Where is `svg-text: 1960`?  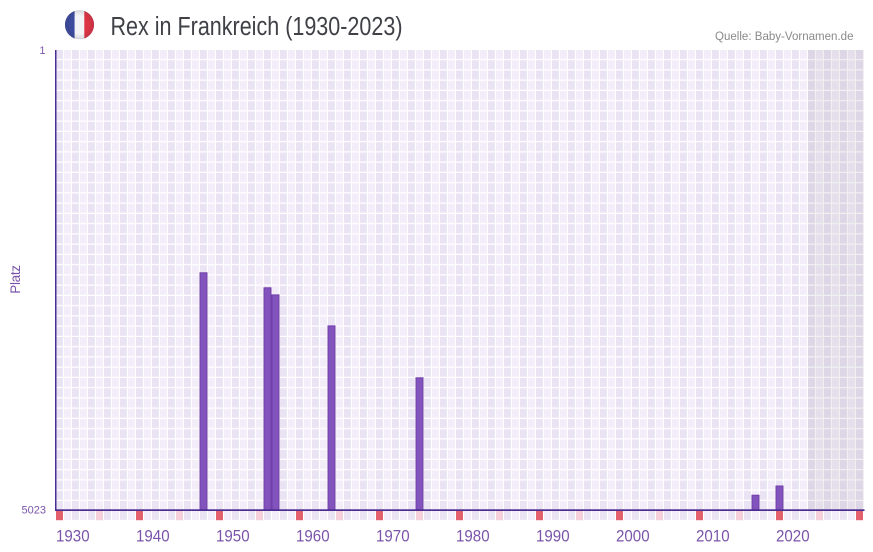
svg-text: 1960 is located at coordinates (313, 536).